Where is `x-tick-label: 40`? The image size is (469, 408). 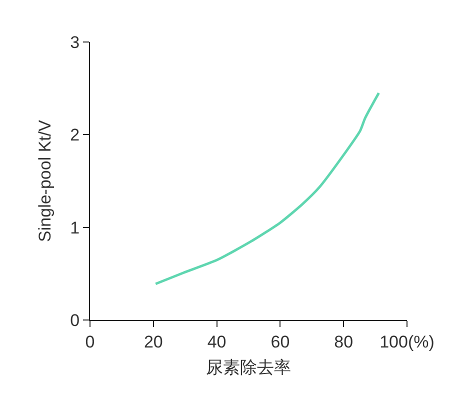 x-tick-label: 40 is located at coordinates (216, 342).